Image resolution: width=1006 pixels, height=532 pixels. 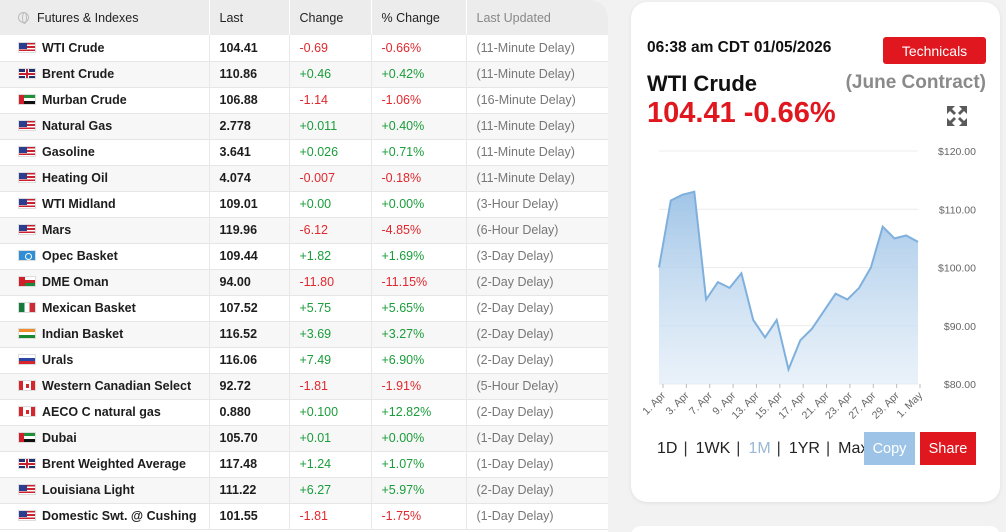 I want to click on table-row: DME Oman 94.00 -11.80 -11.15% (2-Day Delay), so click(x=304, y=282).